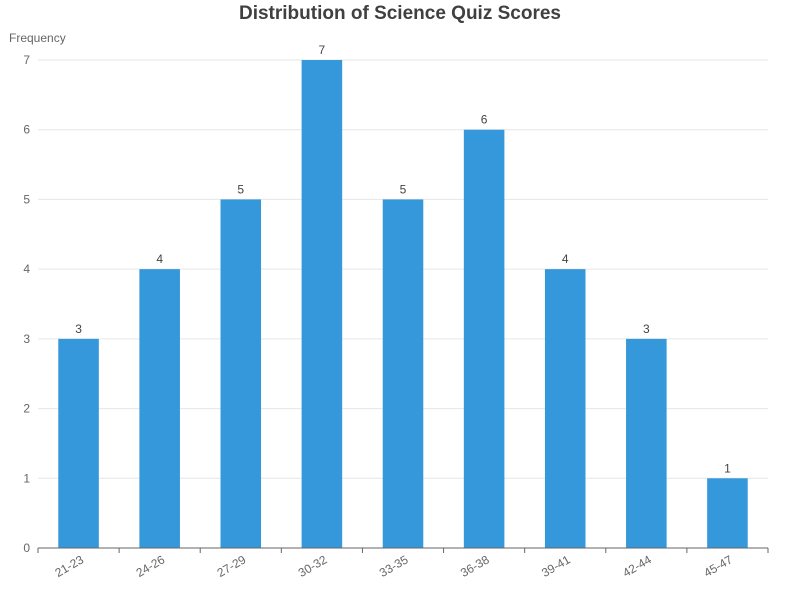 The image size is (800, 600). Describe the element at coordinates (26, 339) in the screenshot. I see `y-tick-label: 3` at that location.